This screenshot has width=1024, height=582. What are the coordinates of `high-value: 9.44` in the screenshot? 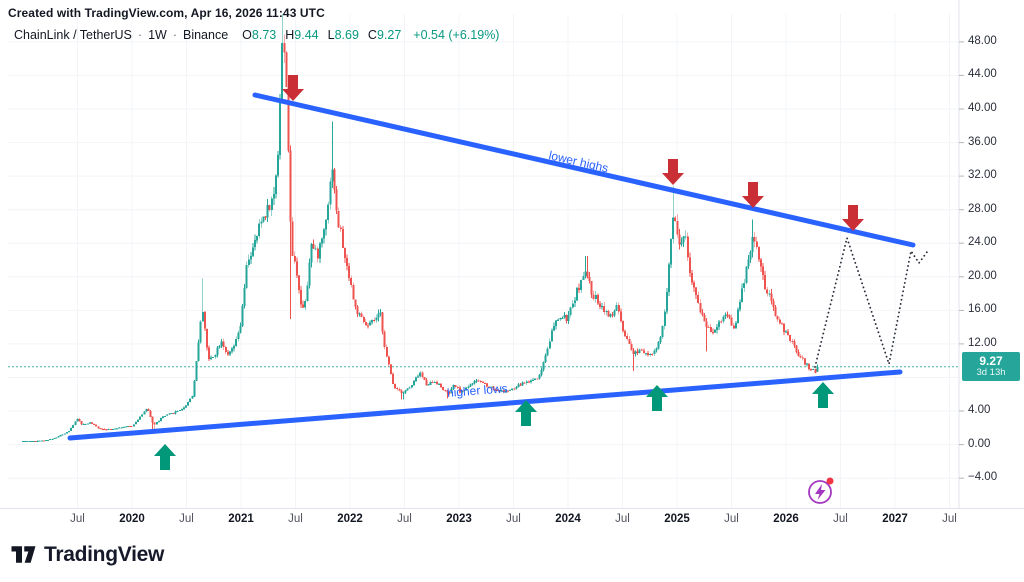 It's located at (306, 35).